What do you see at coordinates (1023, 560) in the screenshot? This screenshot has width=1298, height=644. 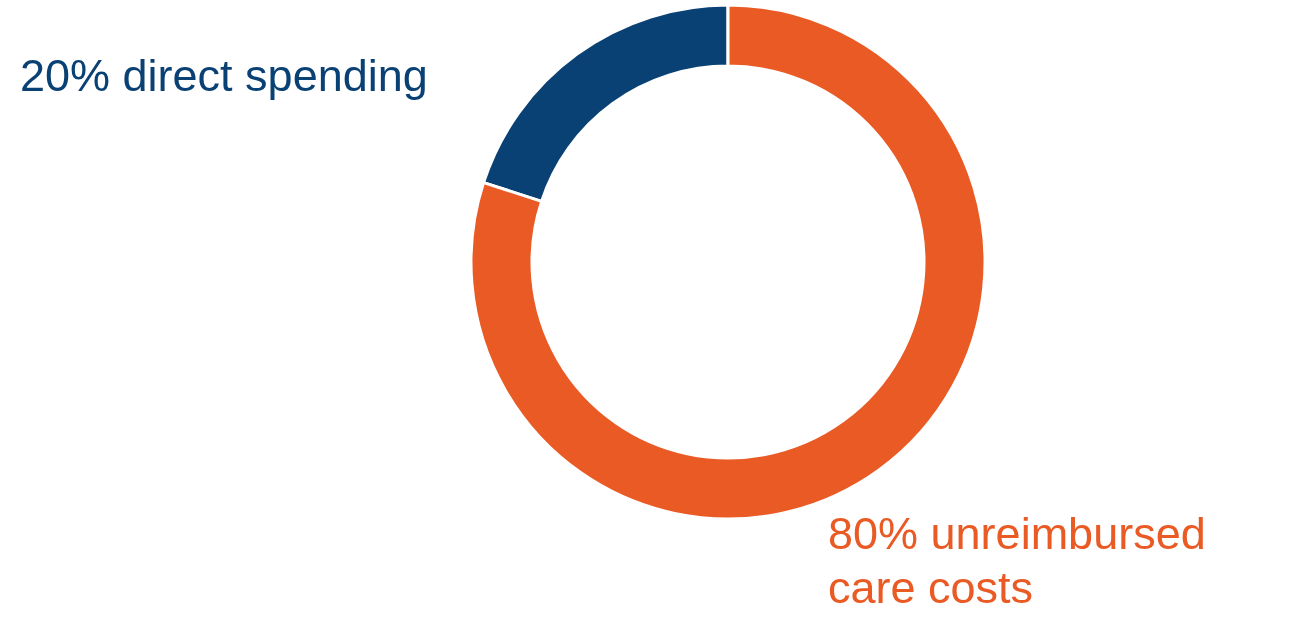 I see `slice-label: 80% unreimbursed care costs` at bounding box center [1023, 560].